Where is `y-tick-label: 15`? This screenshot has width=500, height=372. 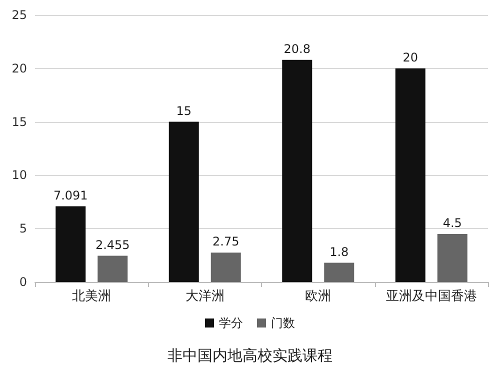 y-tick-label: 15 is located at coordinates (19, 121).